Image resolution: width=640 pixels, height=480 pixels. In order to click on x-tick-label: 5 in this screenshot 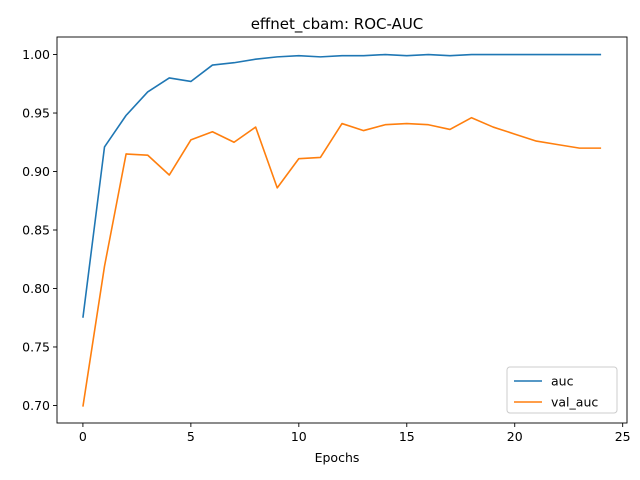, I will do `click(191, 436)`.